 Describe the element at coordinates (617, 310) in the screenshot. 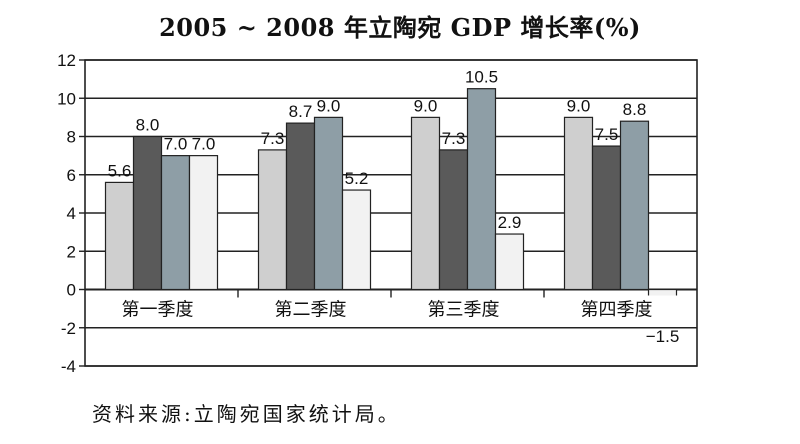

I see `category-label: 第四季度` at that location.